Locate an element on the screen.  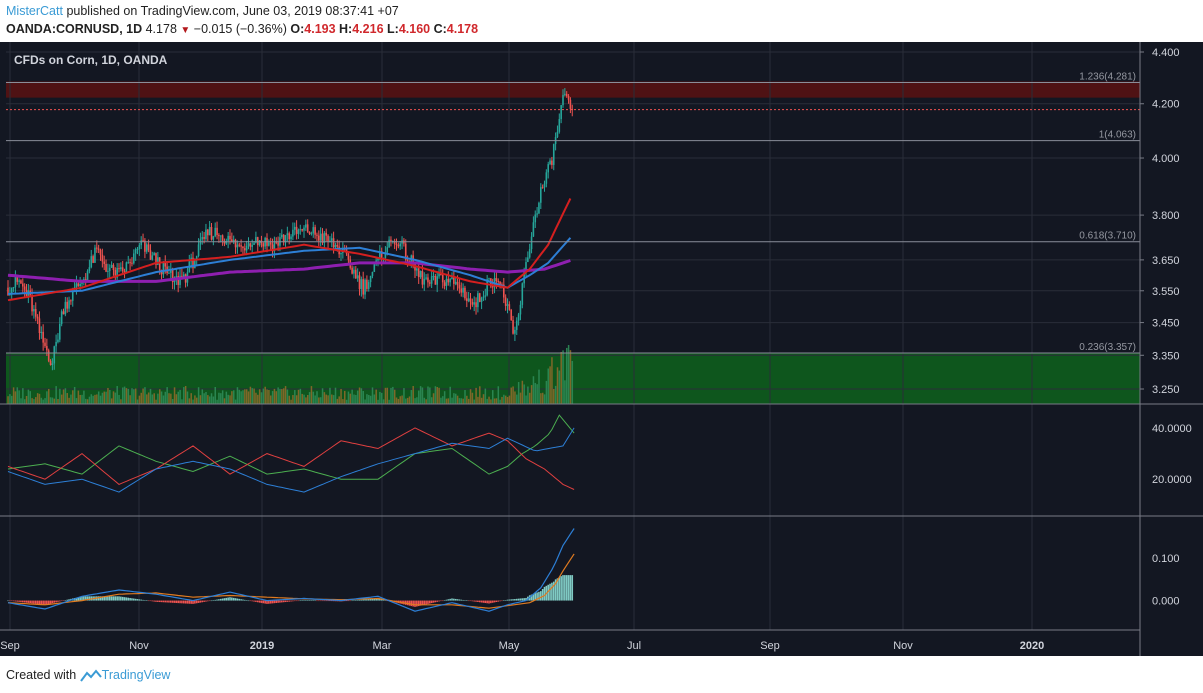
brand-link: TradingView is located at coordinates (136, 675).